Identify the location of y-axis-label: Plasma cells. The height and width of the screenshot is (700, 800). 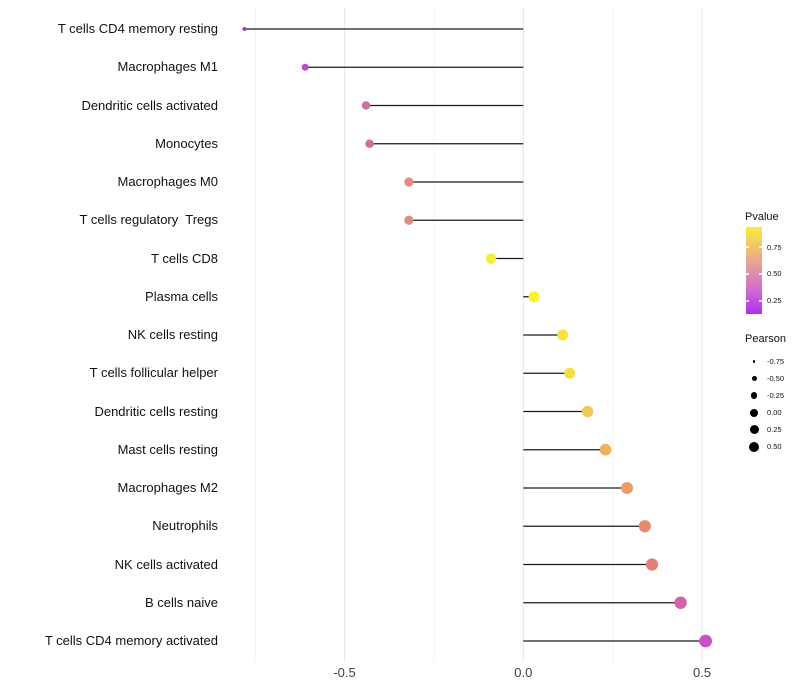
(181, 296).